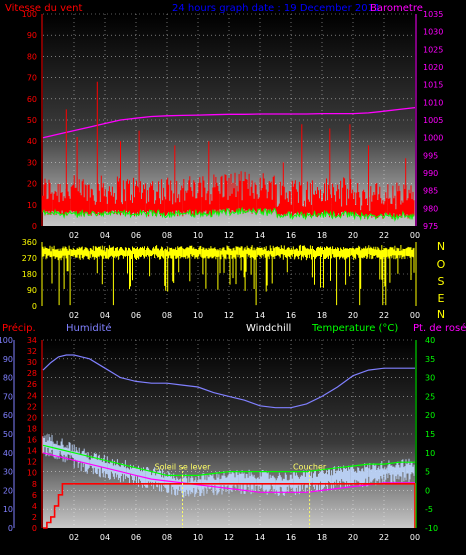 The height and width of the screenshot is (555, 466). I want to click on temp-tick-25: 25, so click(430, 396).